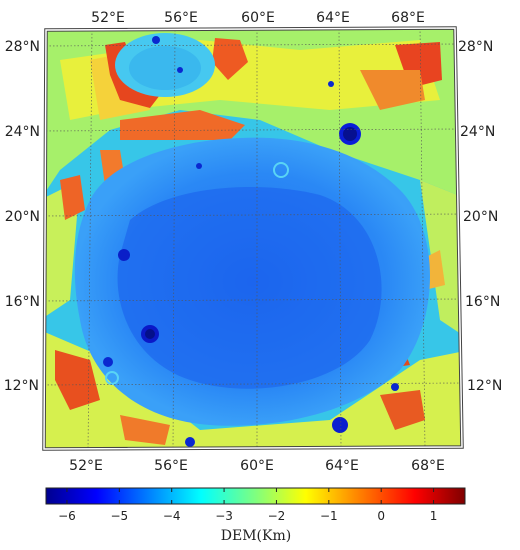 The height and width of the screenshot is (550, 520). I want to click on lat-tick-left-2: 20°N, so click(22, 217).